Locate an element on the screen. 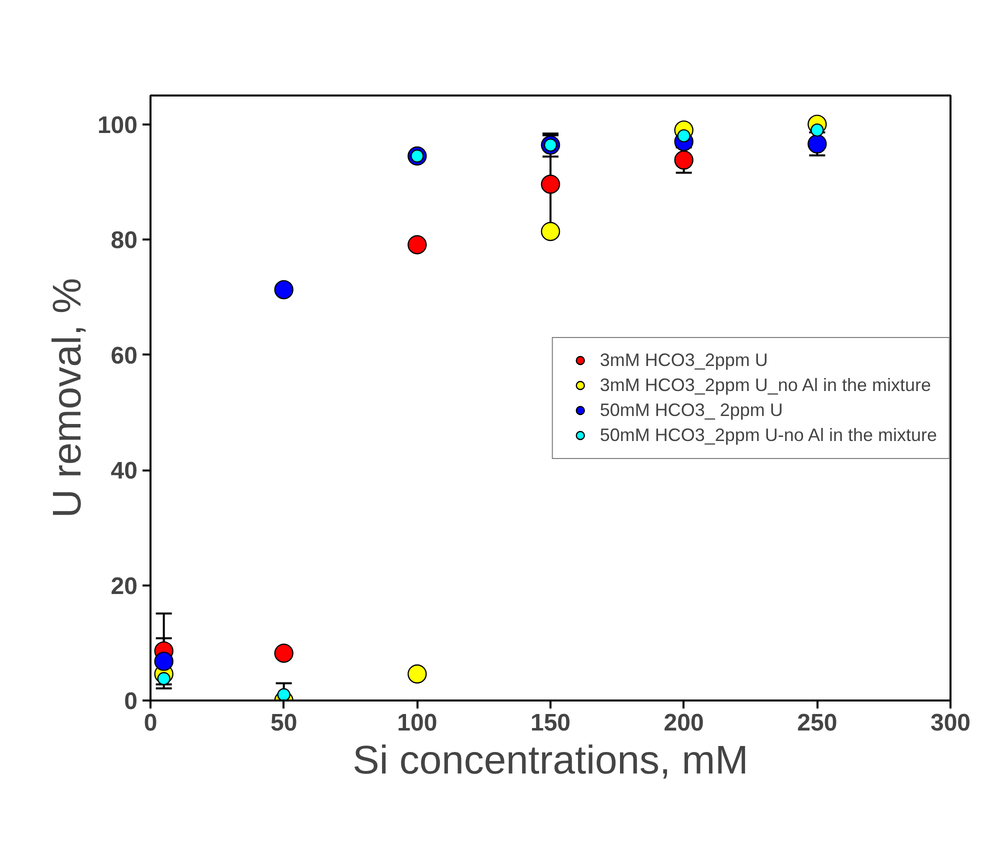  legend-label: 50mM HCO3_ 2ppm U is located at coordinates (691, 410).